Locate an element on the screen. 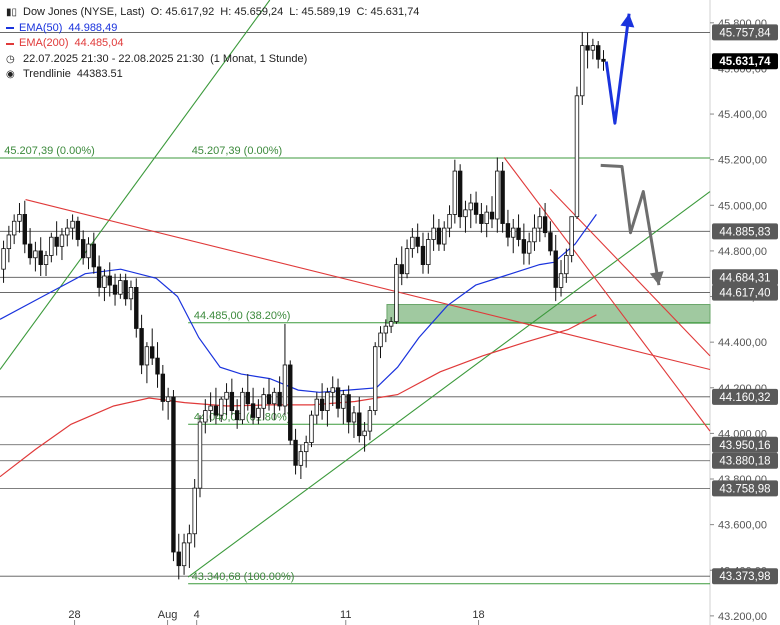  price-level-label: 44.160,32 is located at coordinates (744, 398).